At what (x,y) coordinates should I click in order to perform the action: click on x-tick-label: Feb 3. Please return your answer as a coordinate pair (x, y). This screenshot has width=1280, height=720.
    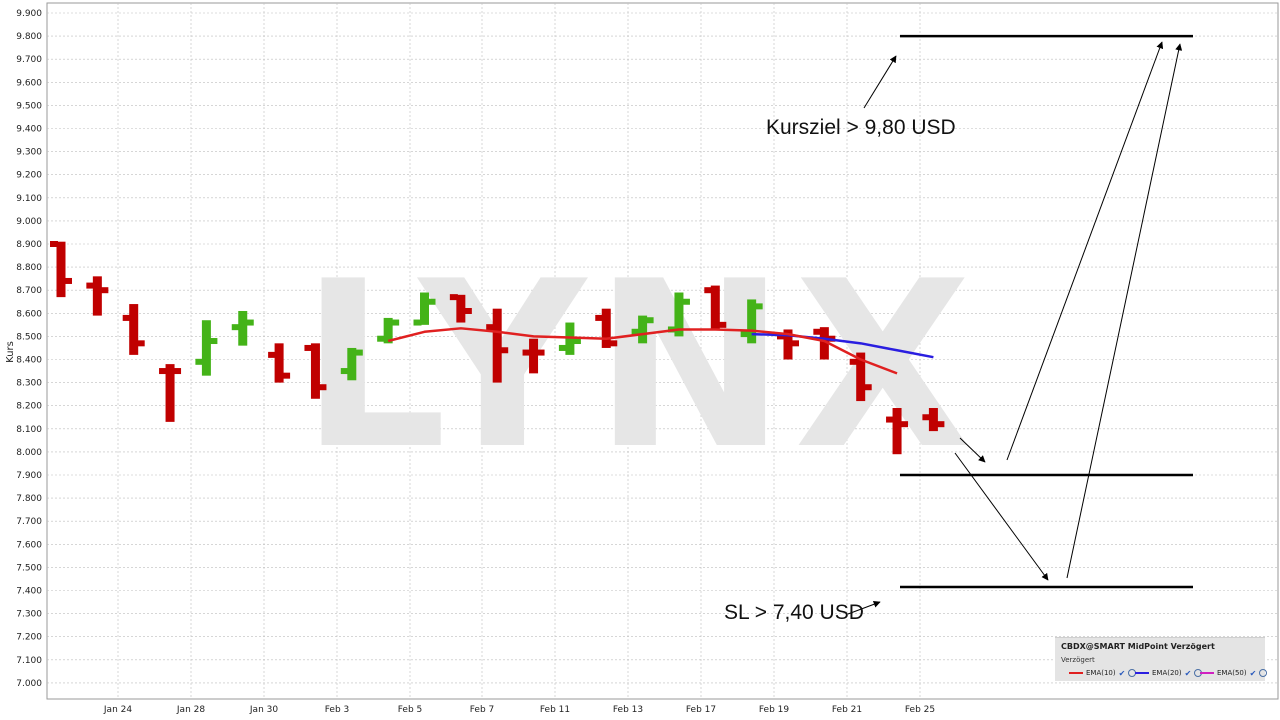
    Looking at the image, I should click on (337, 710).